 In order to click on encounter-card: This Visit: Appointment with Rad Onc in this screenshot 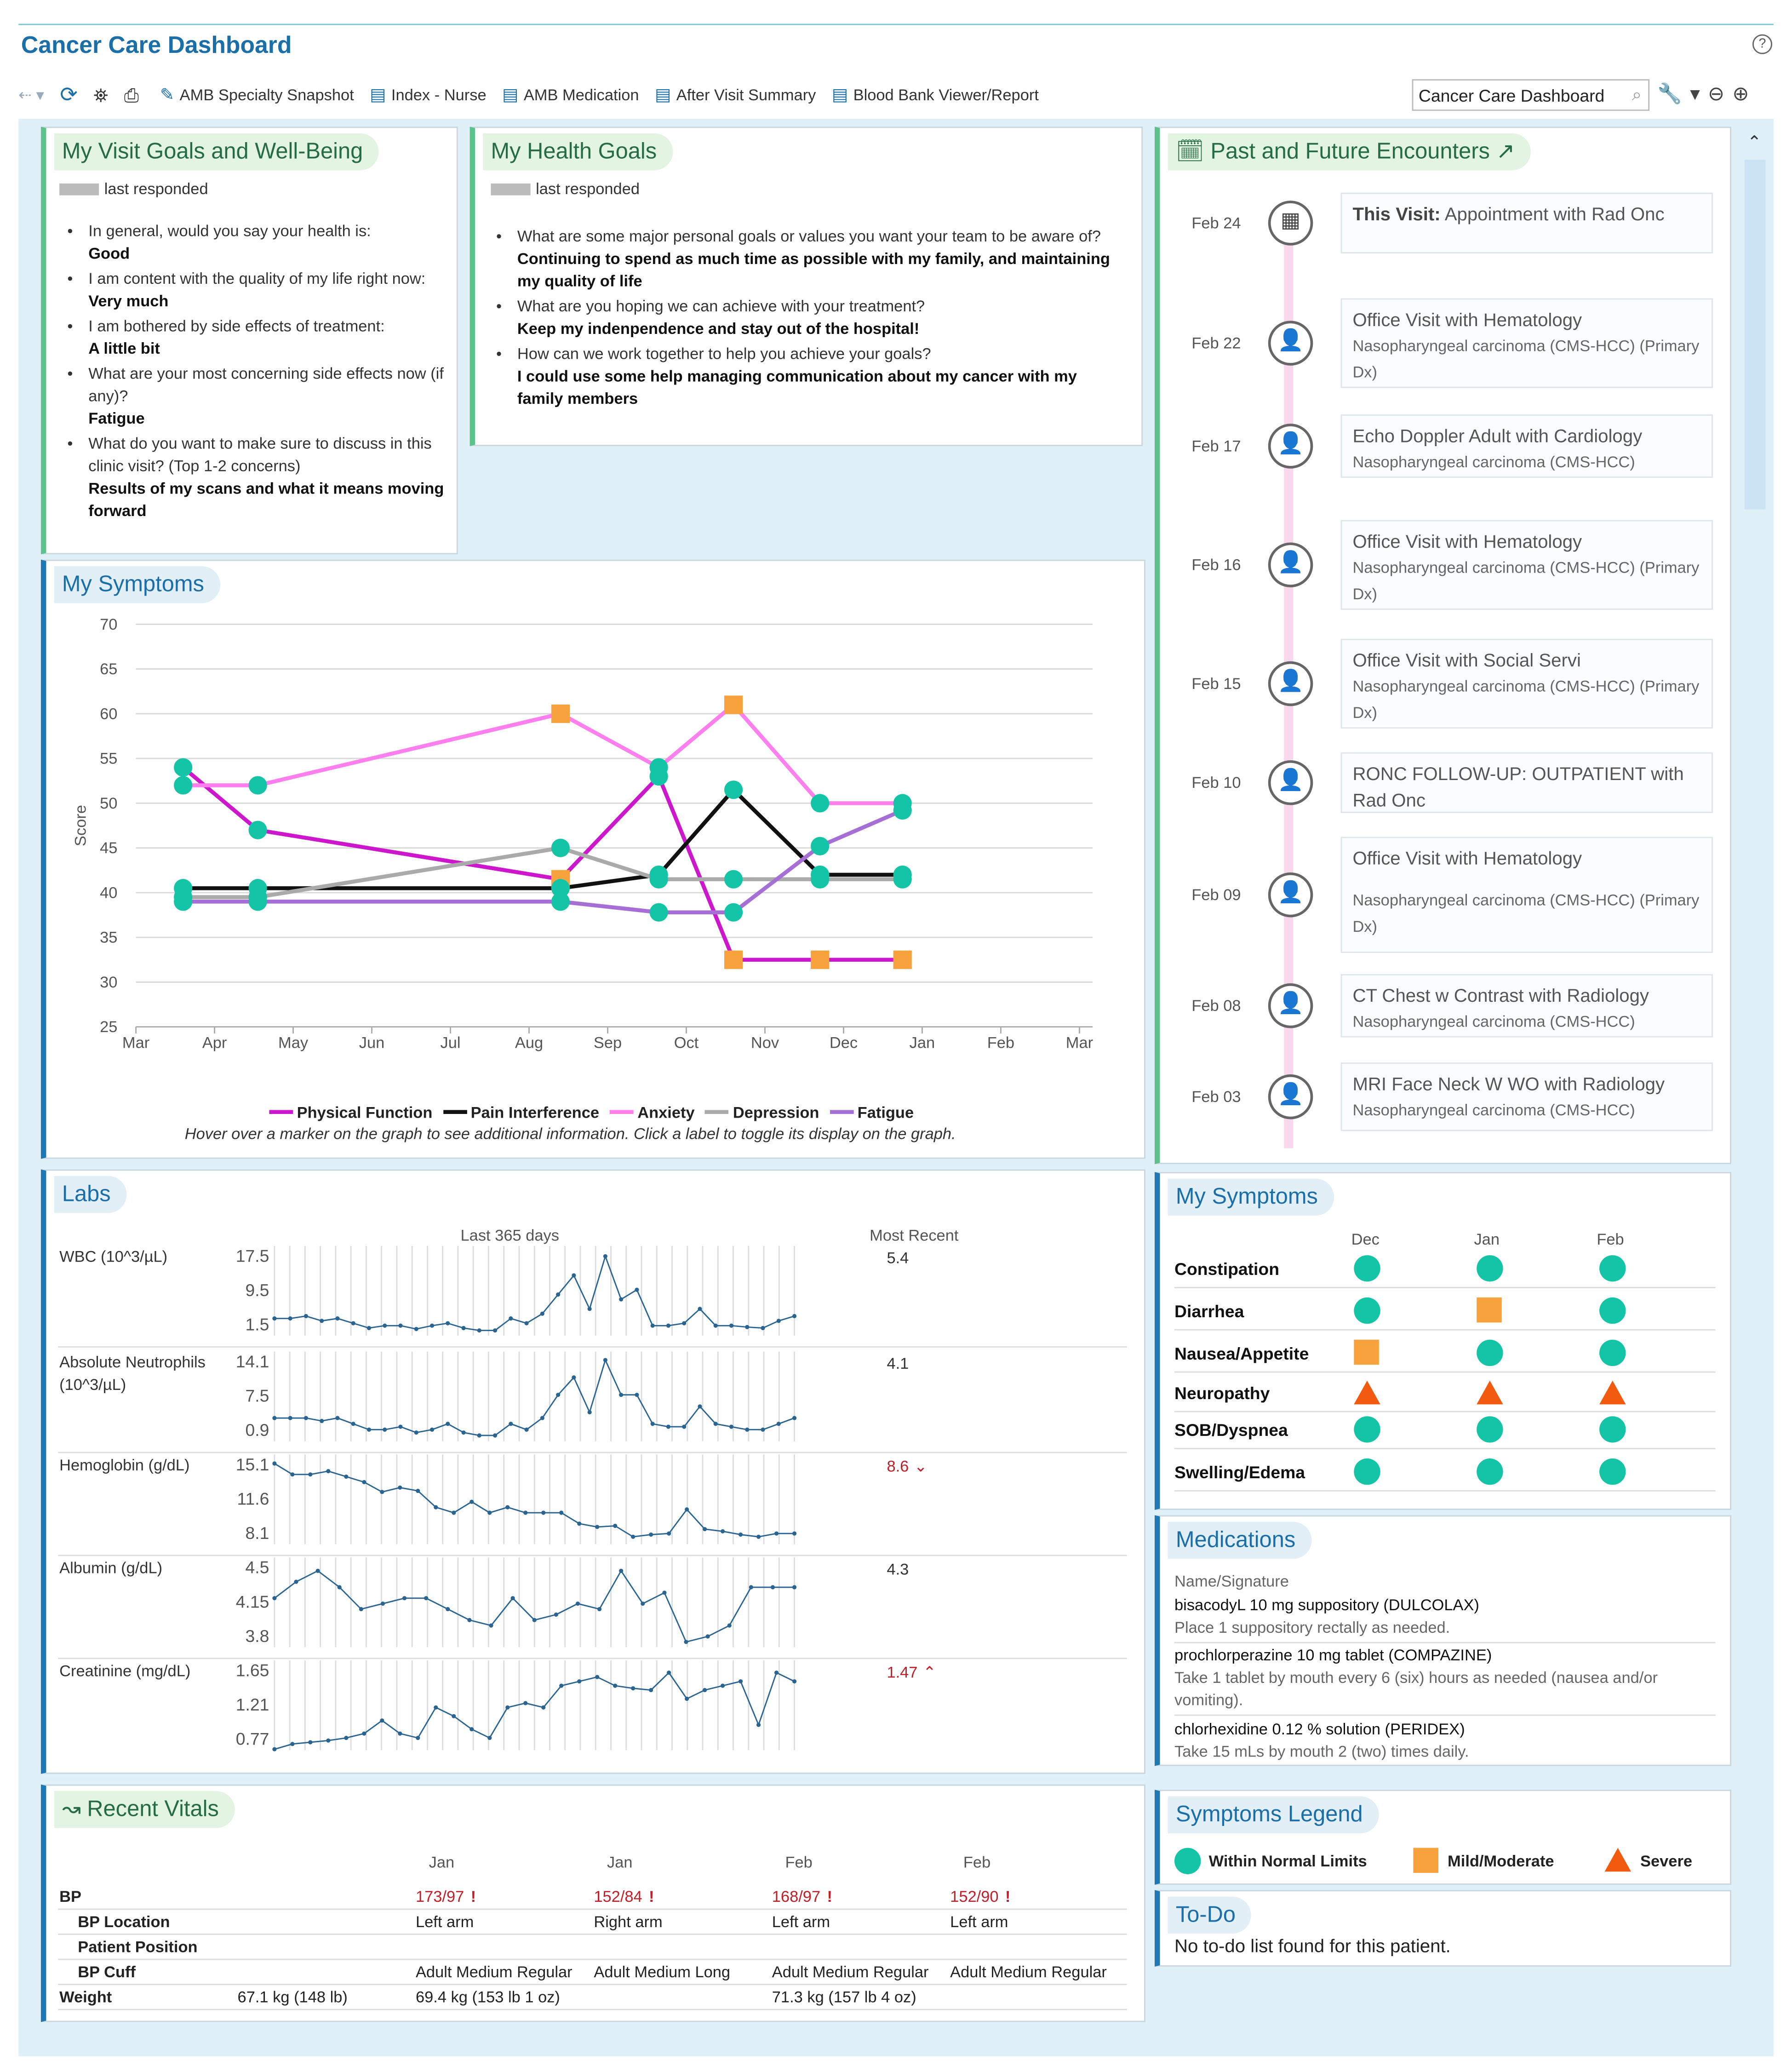, I will do `click(1526, 222)`.